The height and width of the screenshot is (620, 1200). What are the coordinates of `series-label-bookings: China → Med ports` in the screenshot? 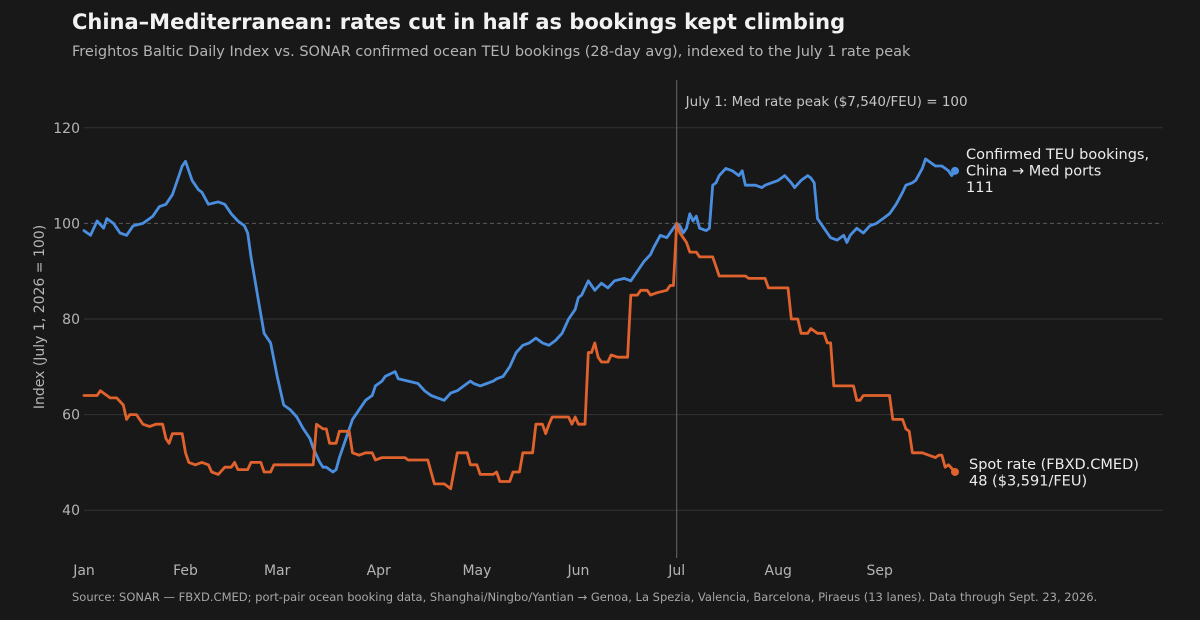 It's located at (1033, 172).